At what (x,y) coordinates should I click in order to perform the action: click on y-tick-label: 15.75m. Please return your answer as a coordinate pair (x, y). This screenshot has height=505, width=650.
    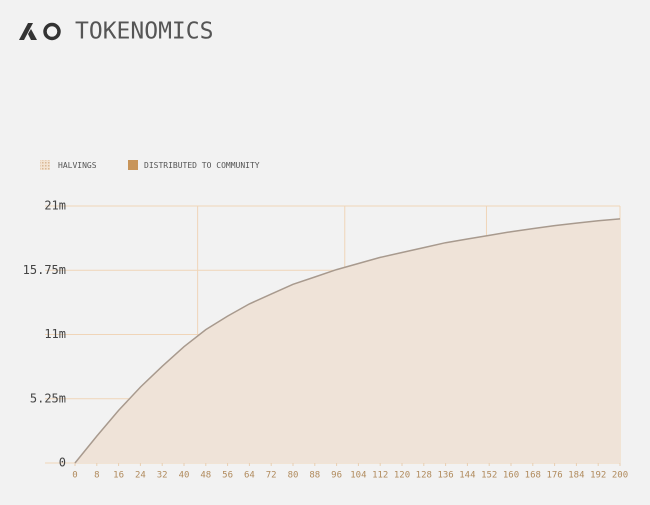
    Looking at the image, I should click on (44, 270).